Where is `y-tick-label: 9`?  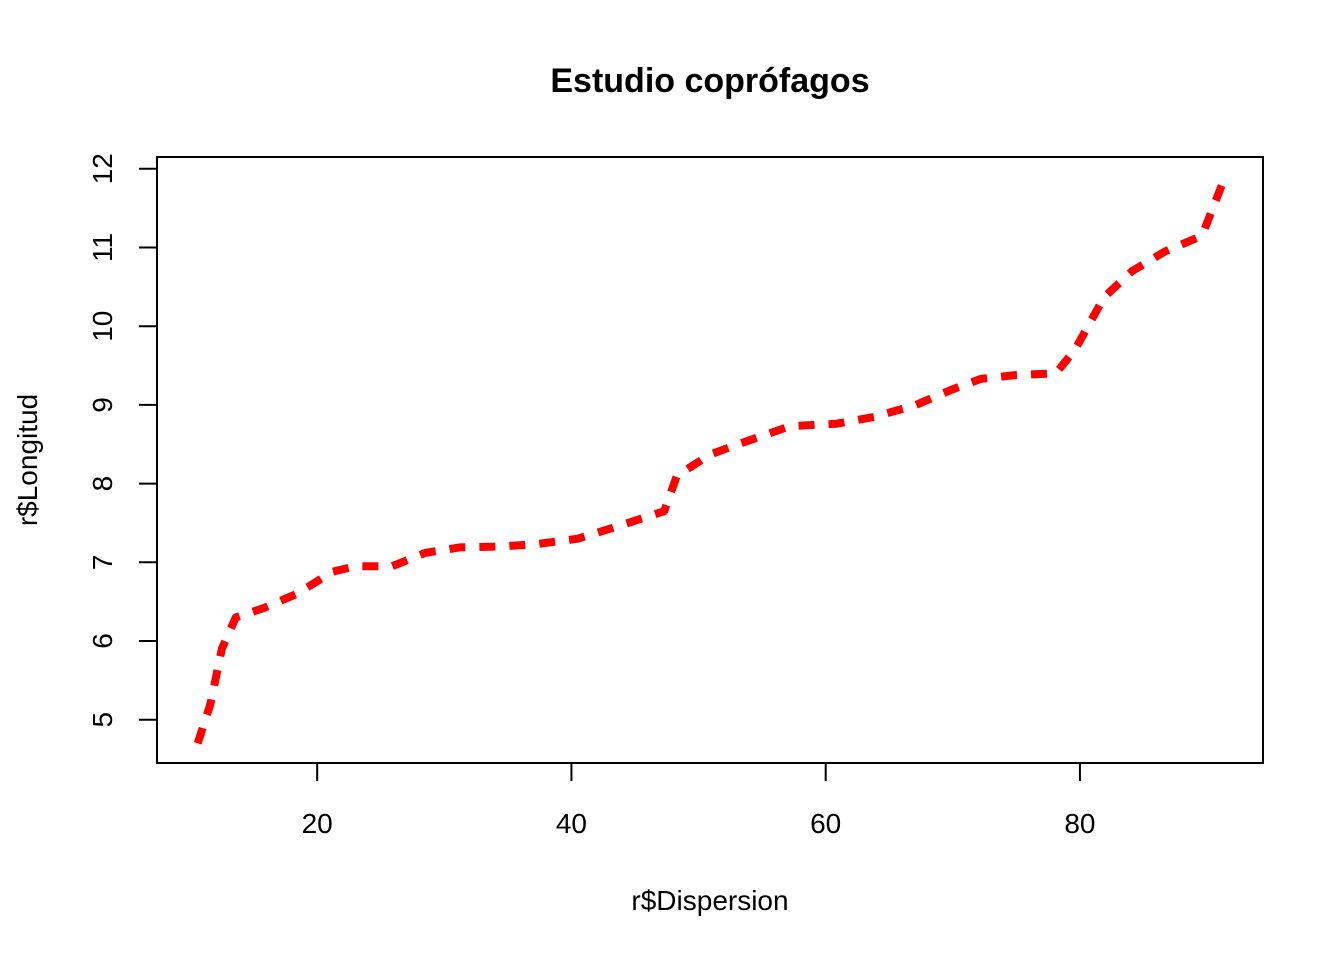 y-tick-label: 9 is located at coordinates (102, 405).